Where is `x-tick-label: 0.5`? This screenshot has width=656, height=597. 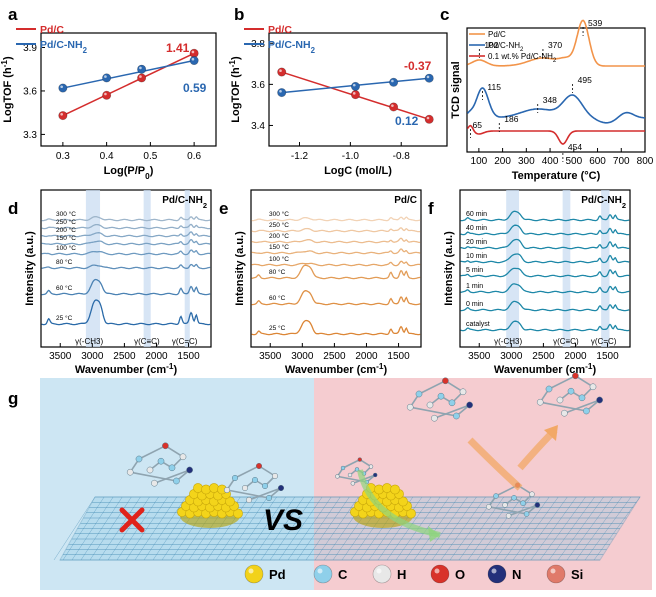
x-tick-label: 0.5 is located at coordinates (150, 156).